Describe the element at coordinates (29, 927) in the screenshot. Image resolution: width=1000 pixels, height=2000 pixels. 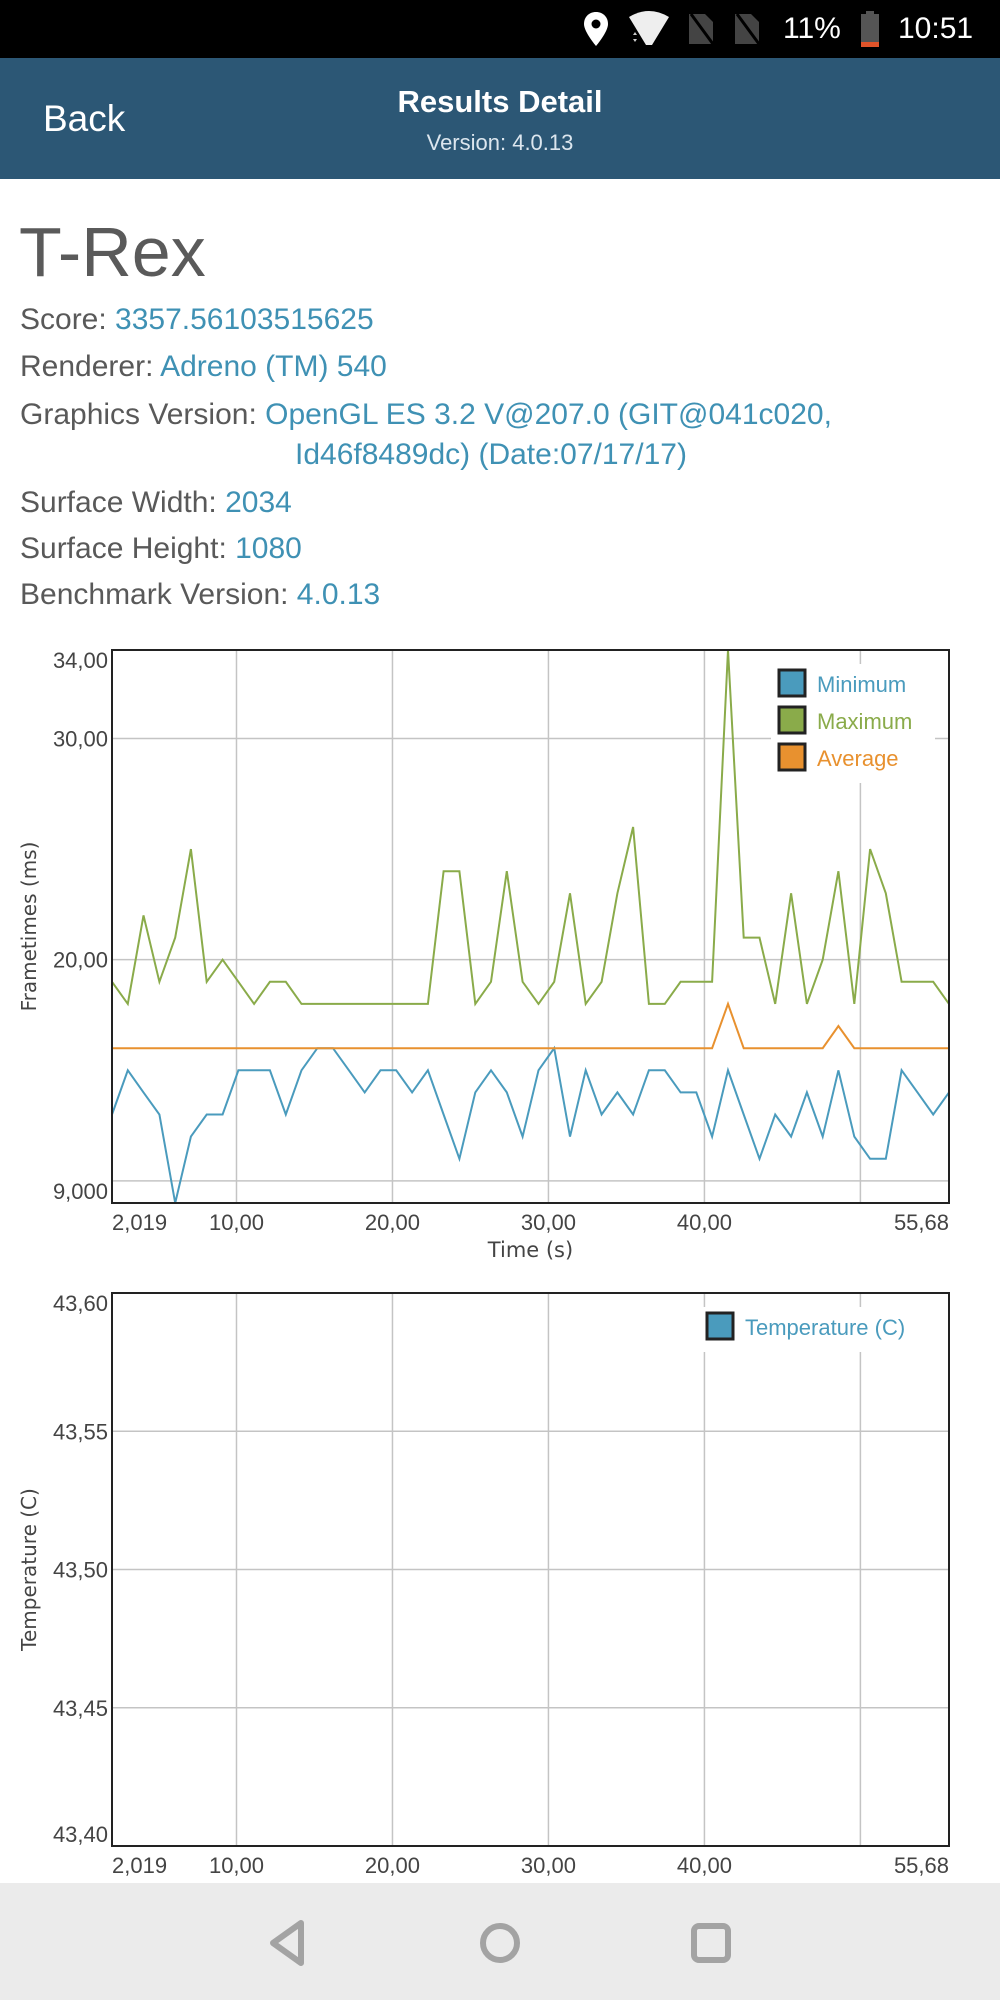
I see `y-axis-title: Frametimes (ms)` at that location.